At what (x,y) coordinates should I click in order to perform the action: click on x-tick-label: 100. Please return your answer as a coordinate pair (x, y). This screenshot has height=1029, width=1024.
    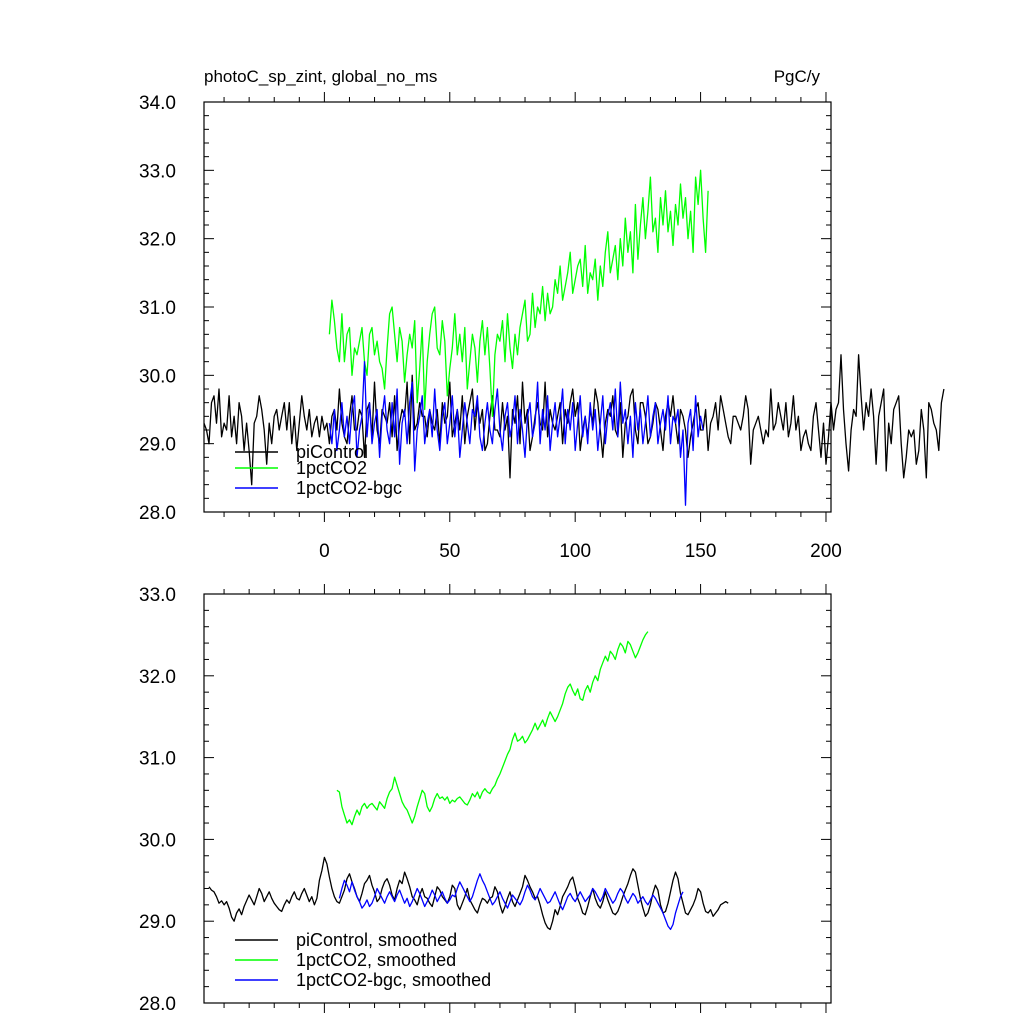
    Looking at the image, I should click on (575, 551).